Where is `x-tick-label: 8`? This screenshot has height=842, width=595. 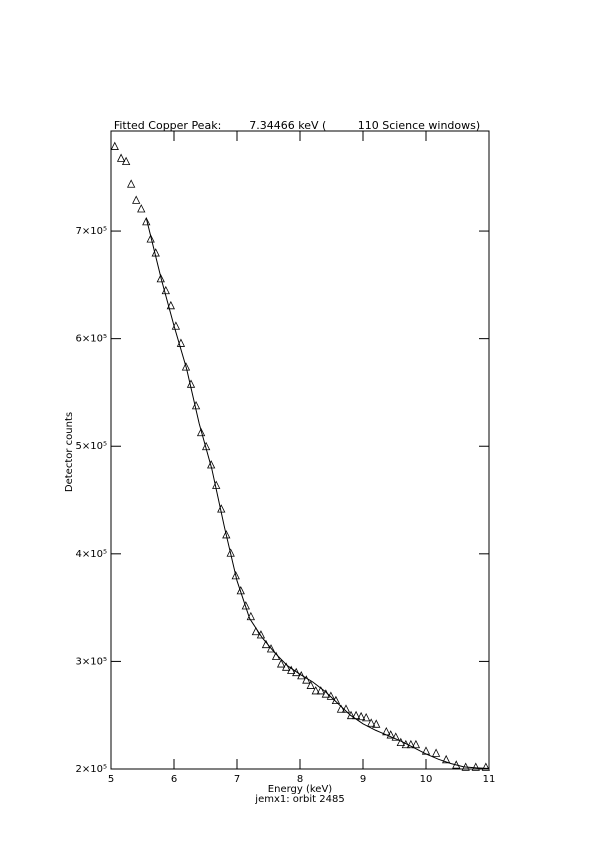 x-tick-label: 8 is located at coordinates (300, 779).